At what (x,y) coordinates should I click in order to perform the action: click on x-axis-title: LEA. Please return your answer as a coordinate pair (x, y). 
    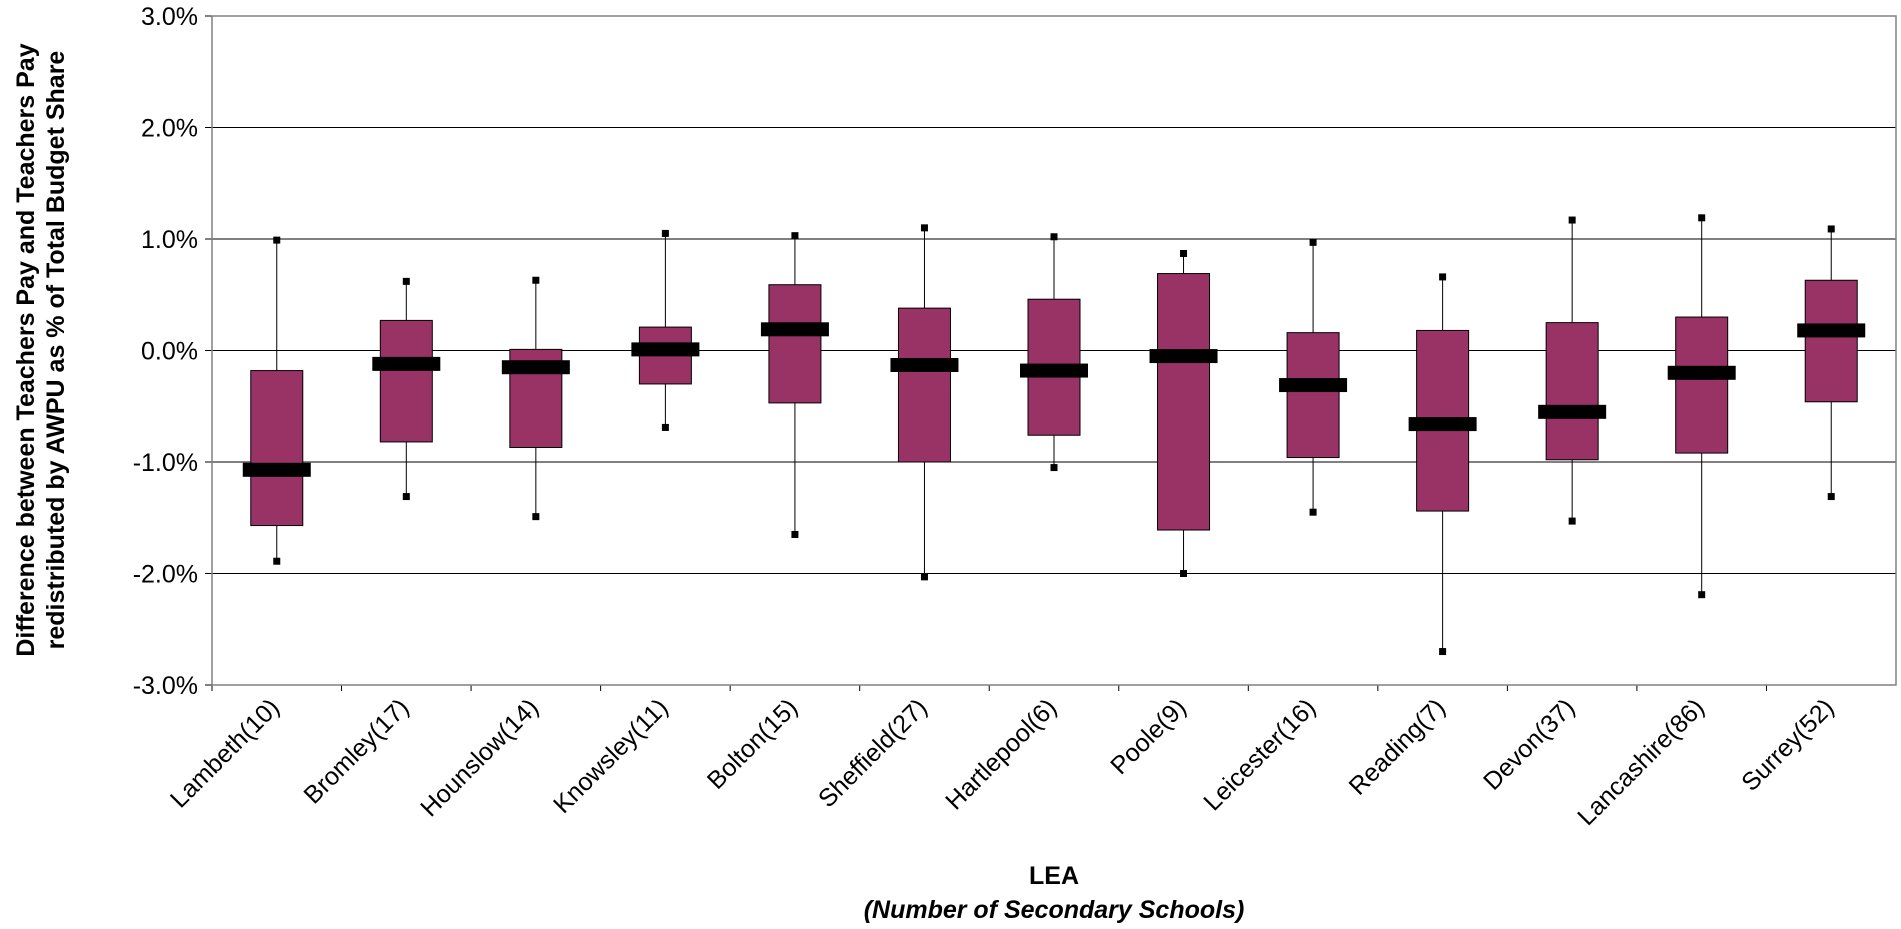
    Looking at the image, I should click on (1054, 876).